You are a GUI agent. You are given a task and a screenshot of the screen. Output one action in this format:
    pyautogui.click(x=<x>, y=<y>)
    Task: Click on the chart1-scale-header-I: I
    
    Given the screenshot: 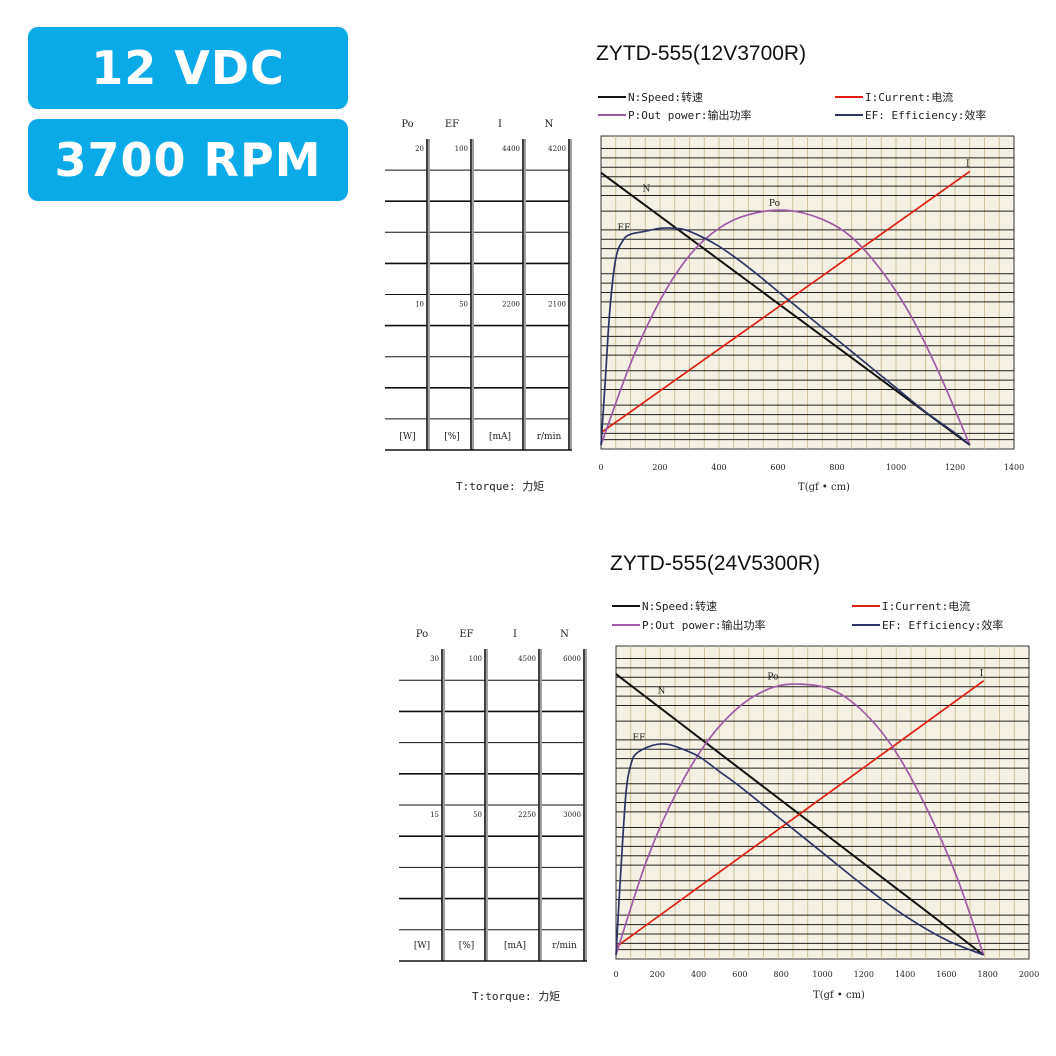 What is the action you would take?
    pyautogui.click(x=500, y=124)
    